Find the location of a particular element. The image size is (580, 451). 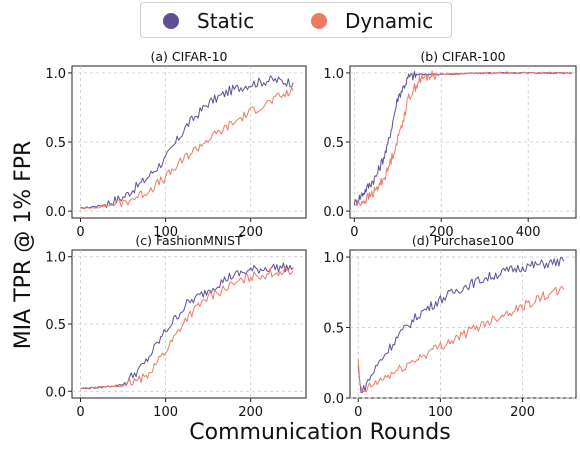

y-axis-label: MIA TPR @ 1% FPR is located at coordinates (23, 245).